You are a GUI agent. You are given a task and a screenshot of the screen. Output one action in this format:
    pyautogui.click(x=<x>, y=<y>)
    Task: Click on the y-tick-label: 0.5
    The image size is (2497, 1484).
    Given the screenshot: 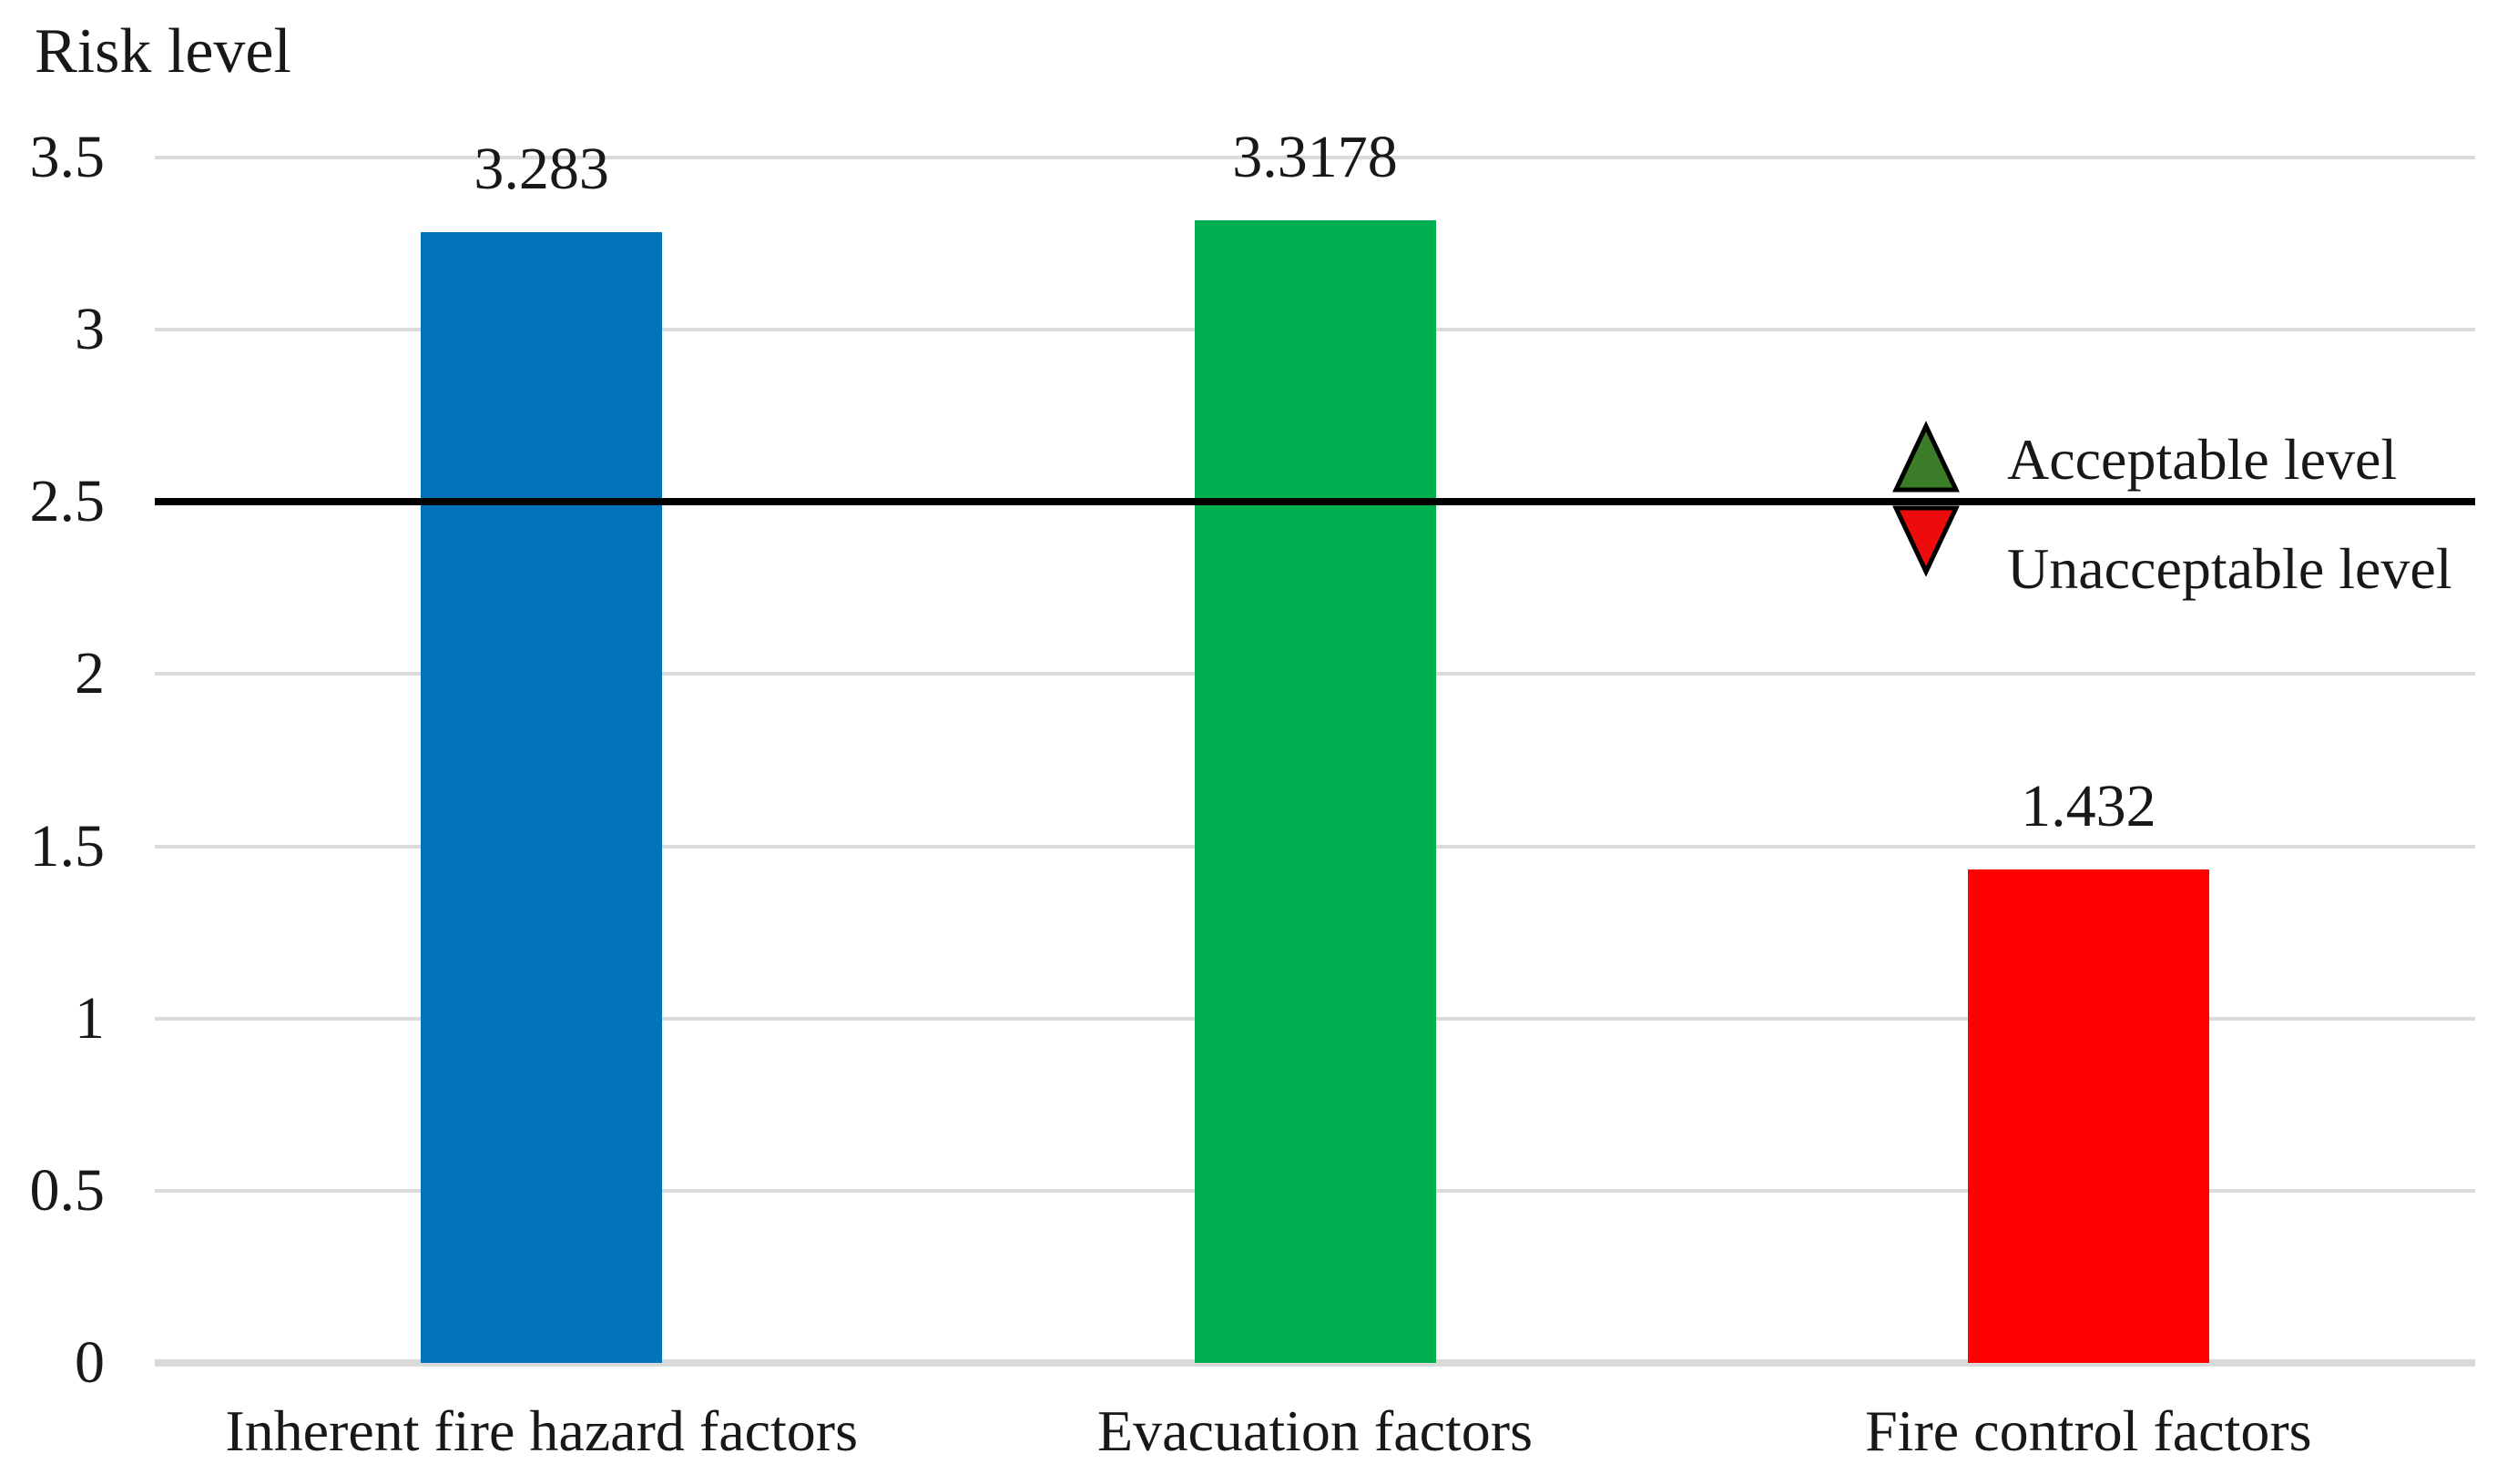 What is the action you would take?
    pyautogui.click(x=67, y=1190)
    